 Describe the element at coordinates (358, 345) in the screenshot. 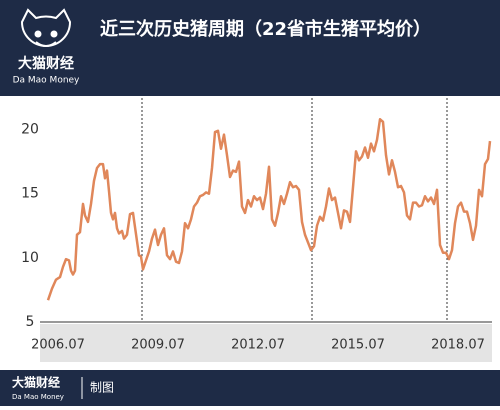

I see `x-tick-label: 2015.07` at that location.